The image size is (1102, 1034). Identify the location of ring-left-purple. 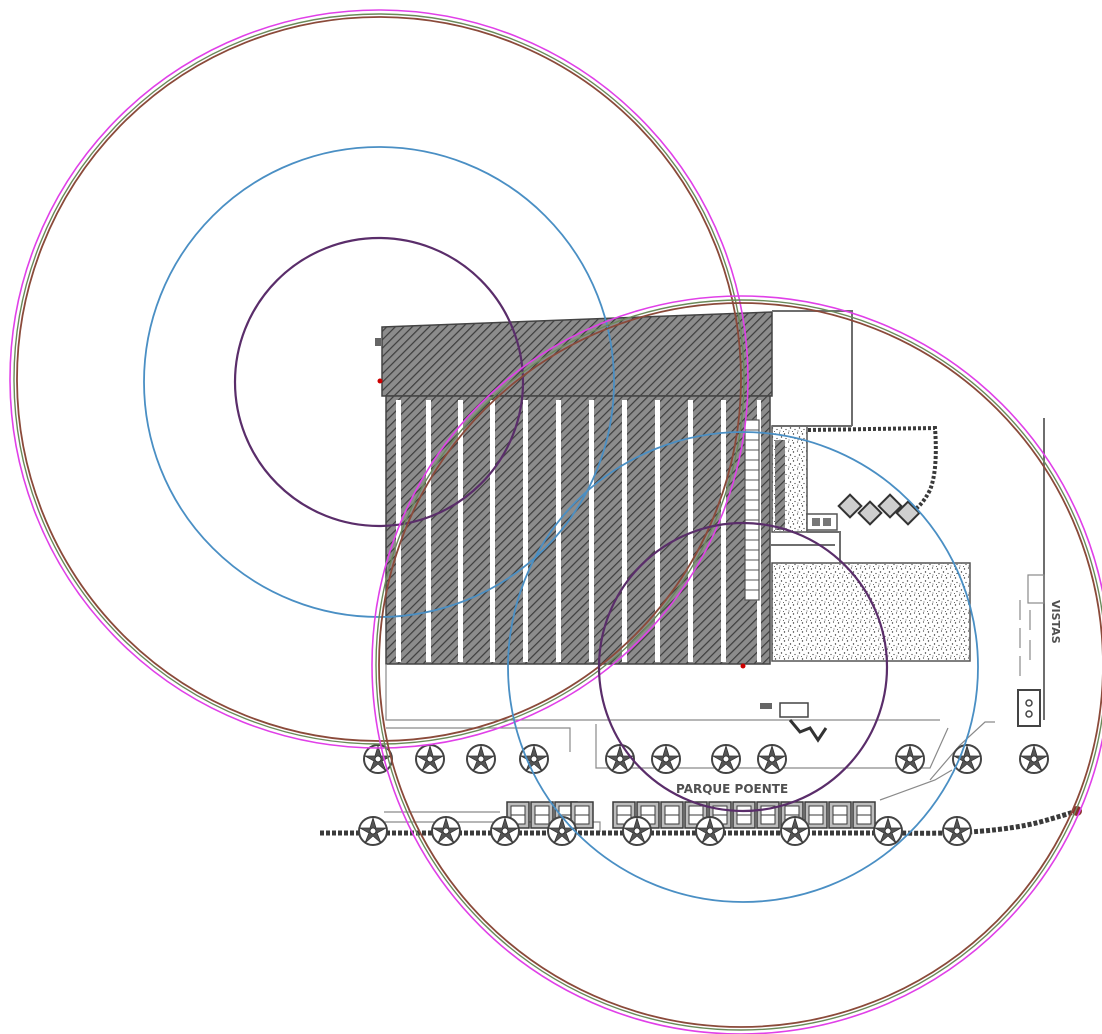
(379, 382).